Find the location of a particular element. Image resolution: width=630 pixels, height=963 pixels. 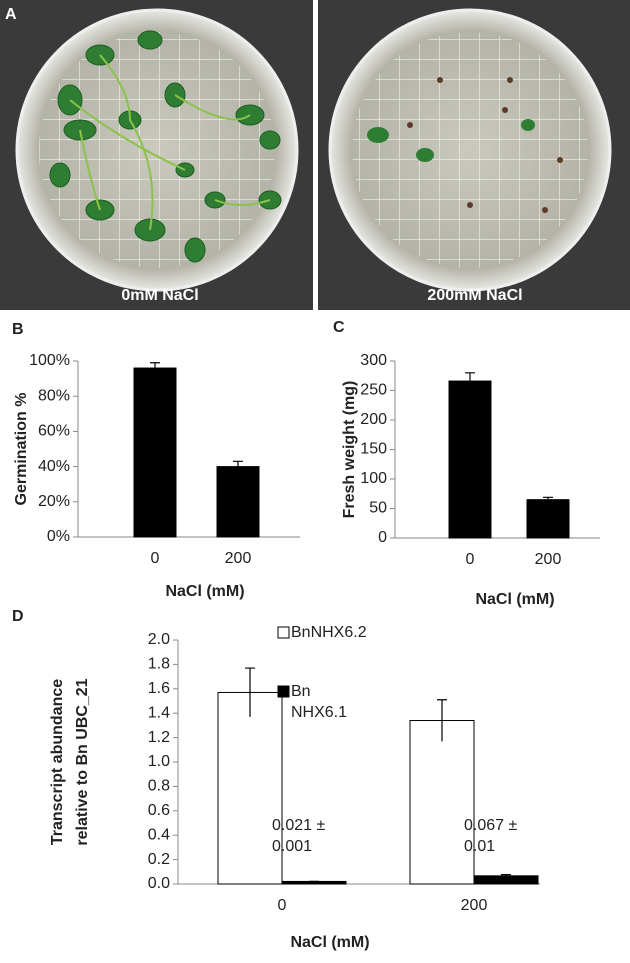

y-tick-label: 60% is located at coordinates (54, 431).